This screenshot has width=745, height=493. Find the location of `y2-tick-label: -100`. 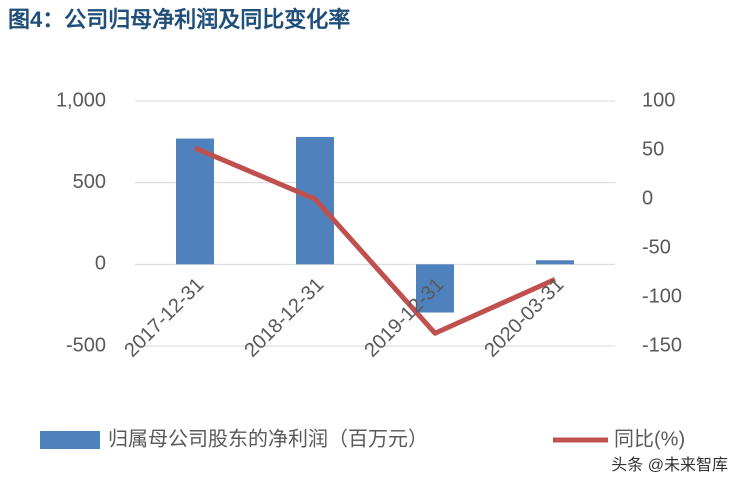

y2-tick-label: -100 is located at coordinates (662, 296).